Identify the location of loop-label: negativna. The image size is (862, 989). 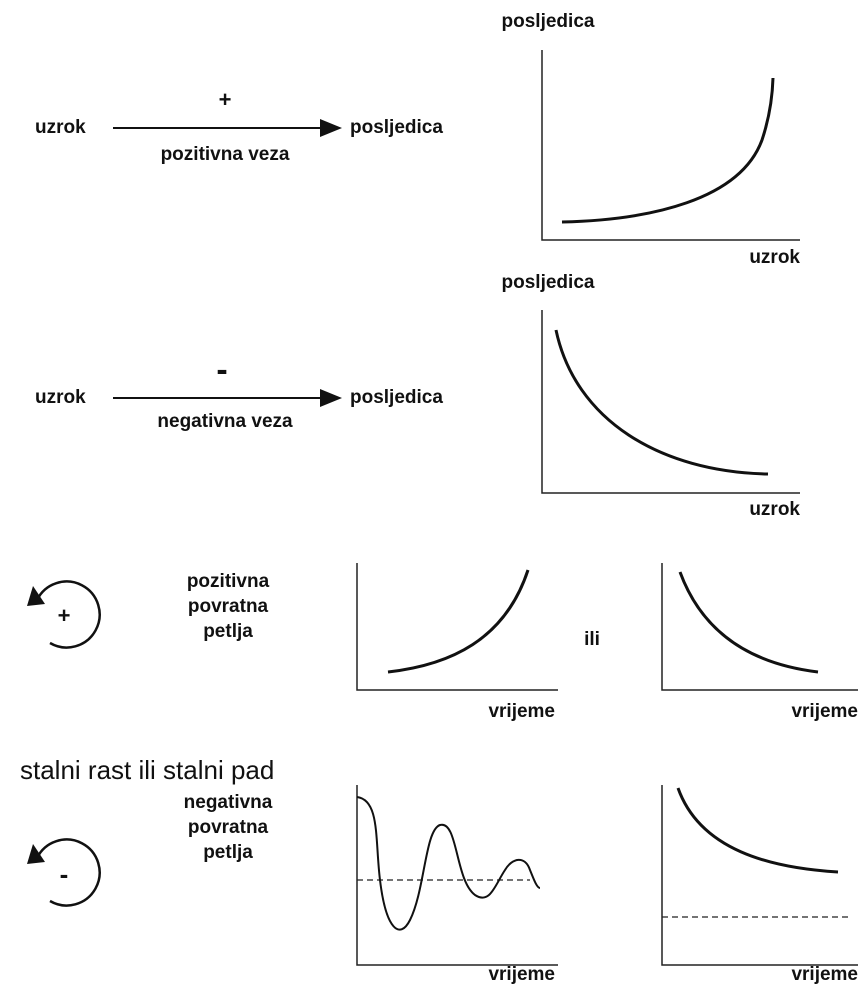
(228, 802).